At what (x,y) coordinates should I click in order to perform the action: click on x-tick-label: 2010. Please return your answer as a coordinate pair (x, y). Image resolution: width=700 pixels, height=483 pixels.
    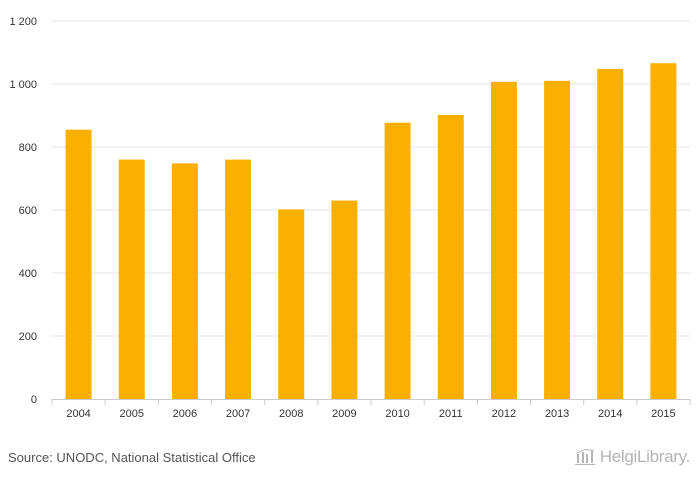
    Looking at the image, I should click on (397, 414).